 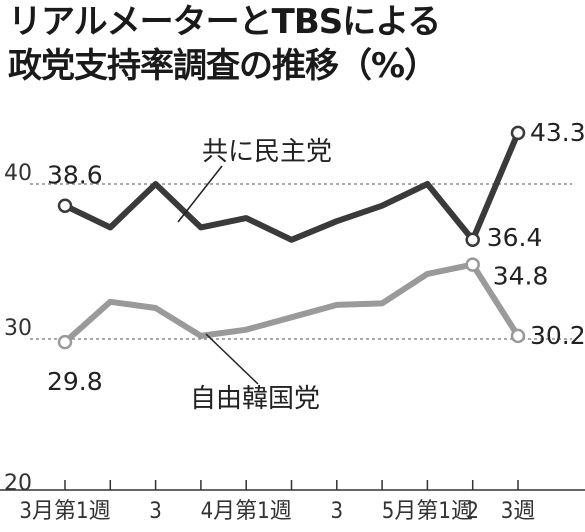 I want to click on y-tick-label: 20, so click(x=18, y=483).